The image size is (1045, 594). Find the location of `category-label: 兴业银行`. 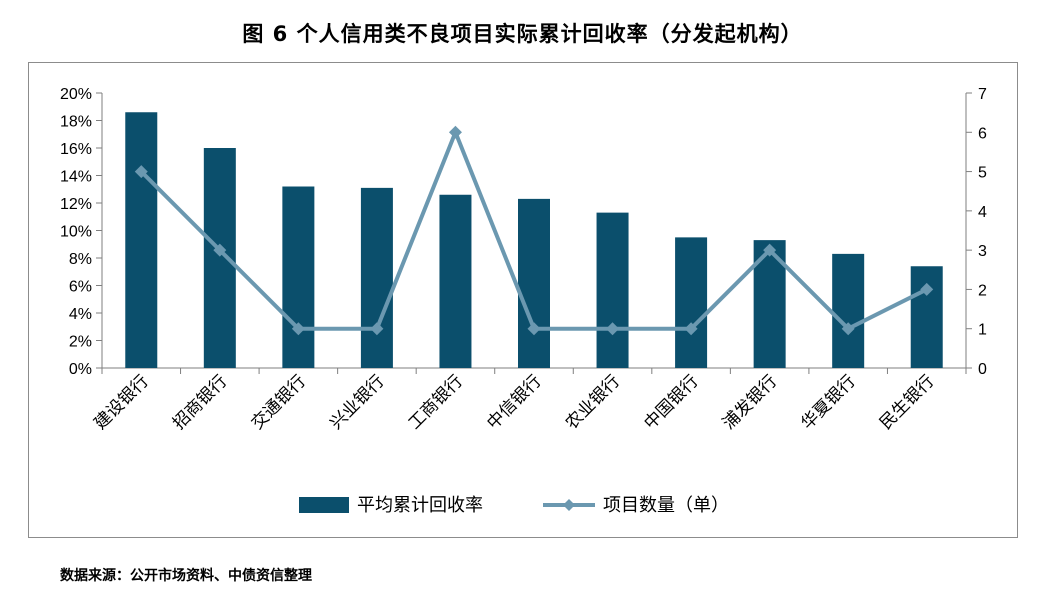

category-label: 兴业银行 is located at coordinates (357, 402).